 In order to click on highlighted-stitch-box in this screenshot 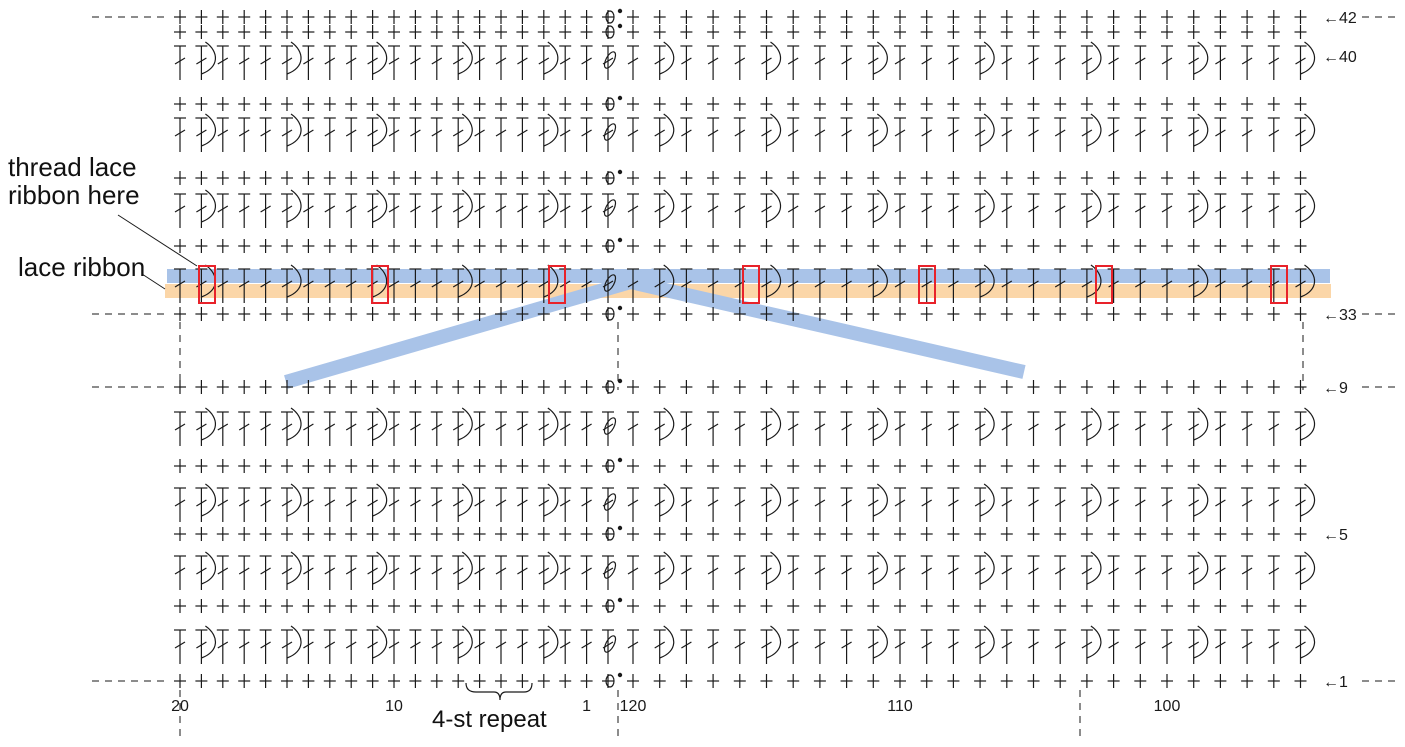, I will do `click(751, 284)`.